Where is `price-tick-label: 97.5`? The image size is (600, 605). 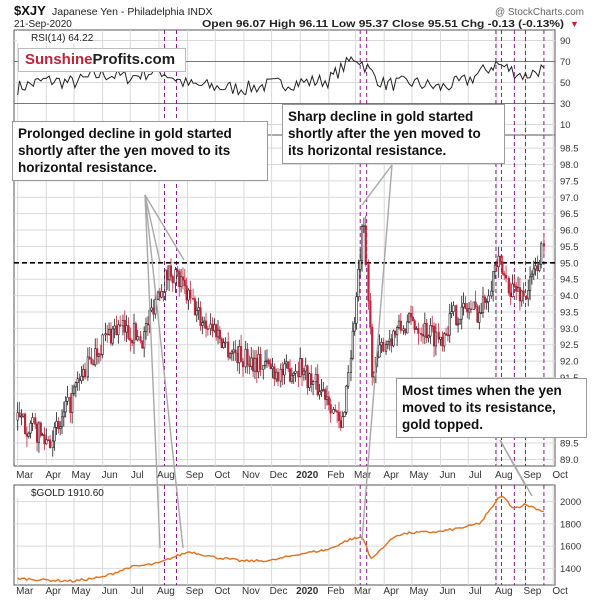
price-tick-label: 97.5 is located at coordinates (569, 181).